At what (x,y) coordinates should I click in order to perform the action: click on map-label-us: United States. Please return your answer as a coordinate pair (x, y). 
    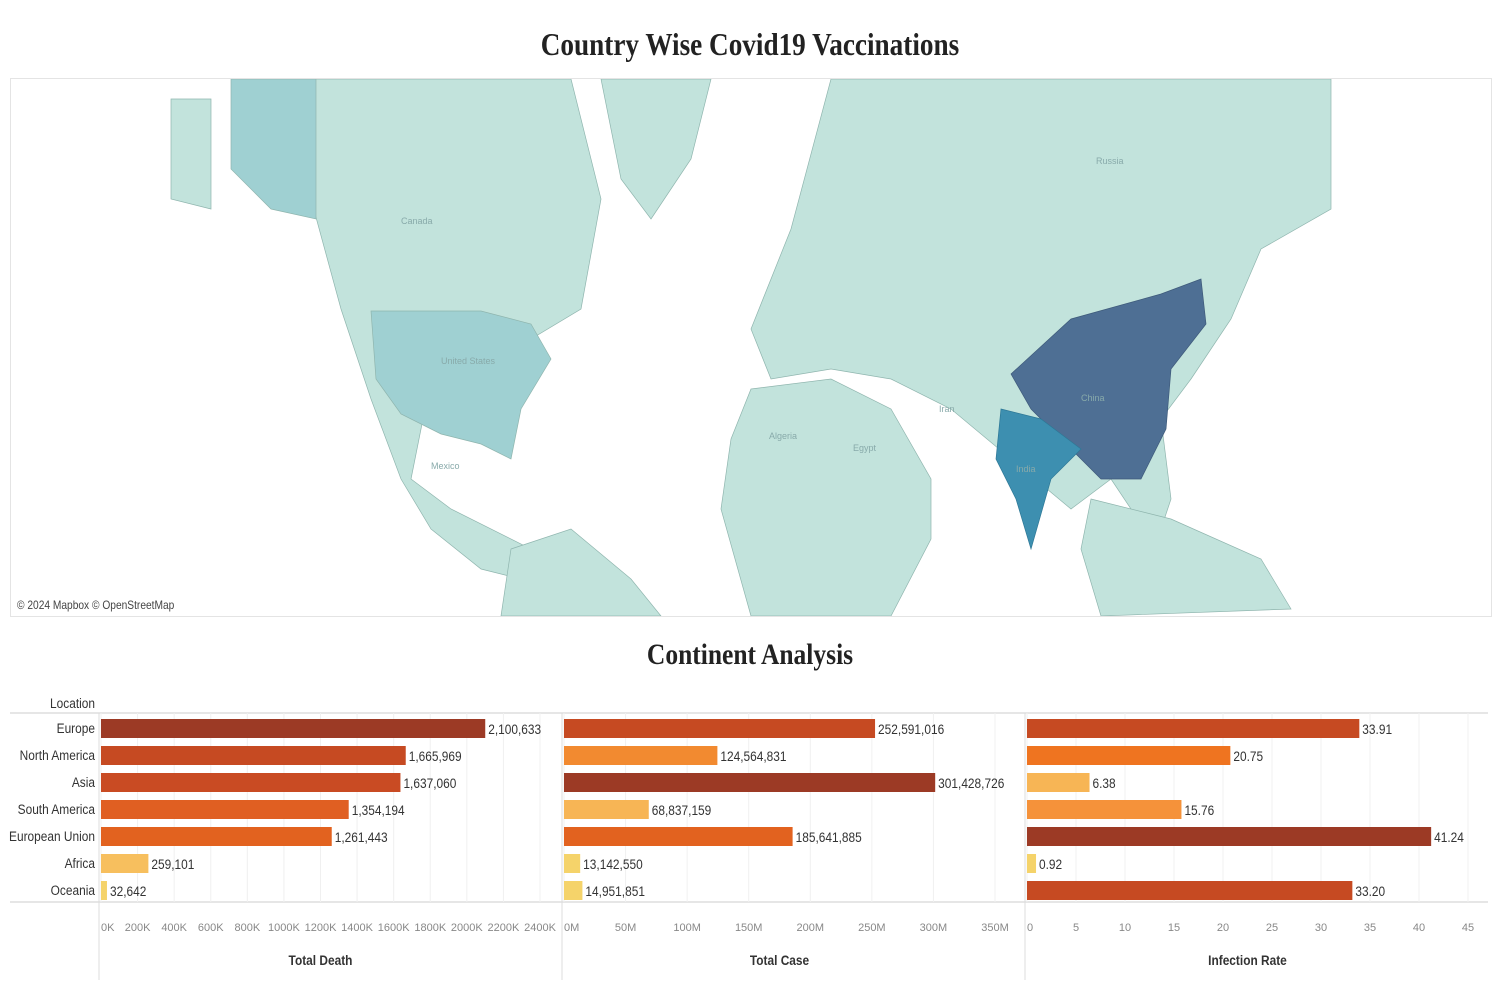
    Looking at the image, I should click on (468, 361).